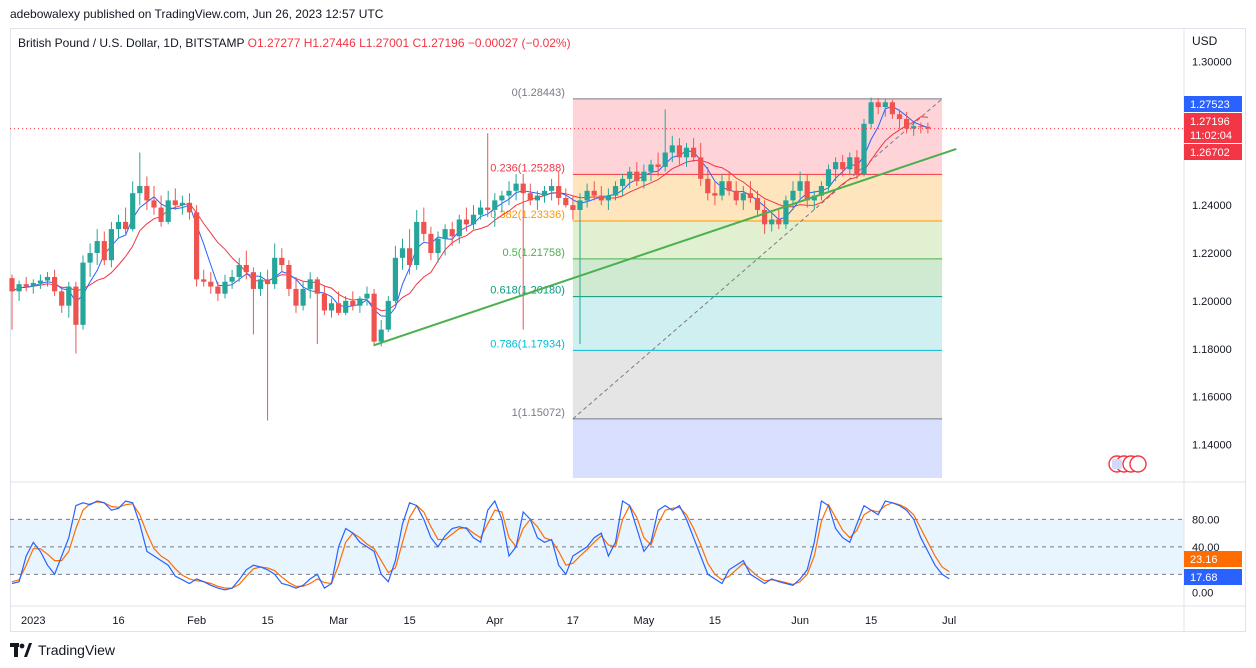 The height and width of the screenshot is (668, 1256). I want to click on time-tick-label: May, so click(644, 621).